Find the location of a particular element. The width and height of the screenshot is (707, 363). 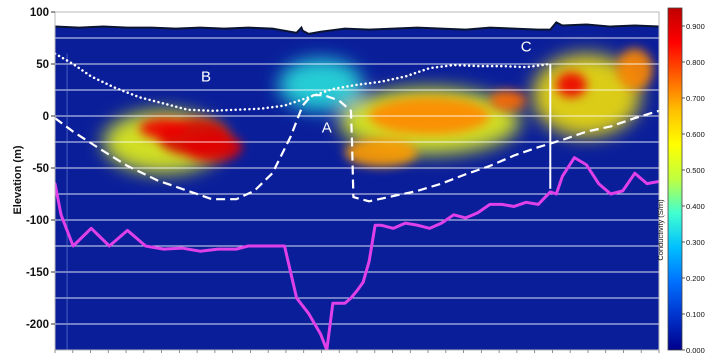

colorbar-tick-label: 0.700 is located at coordinates (695, 98).